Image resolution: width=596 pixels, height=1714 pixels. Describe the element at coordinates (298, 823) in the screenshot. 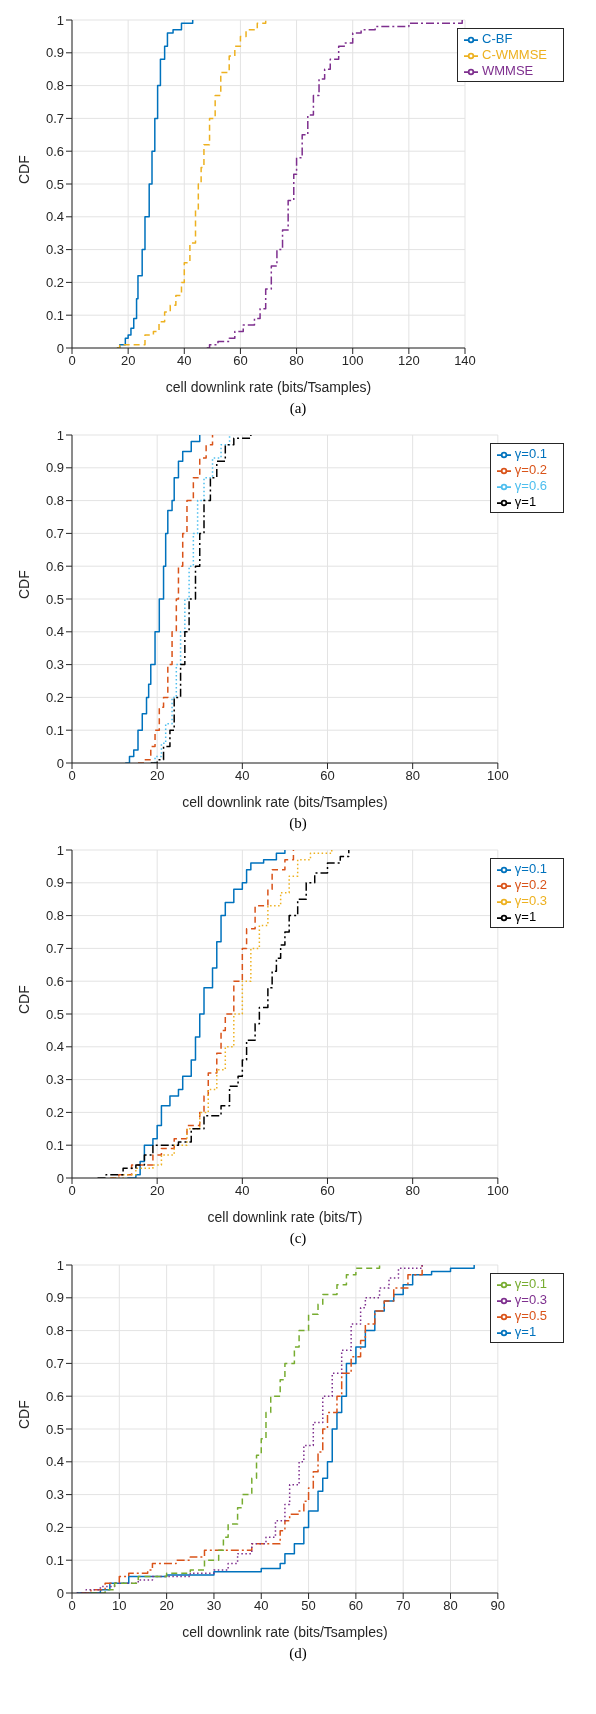

I see `text: (b)` at that location.